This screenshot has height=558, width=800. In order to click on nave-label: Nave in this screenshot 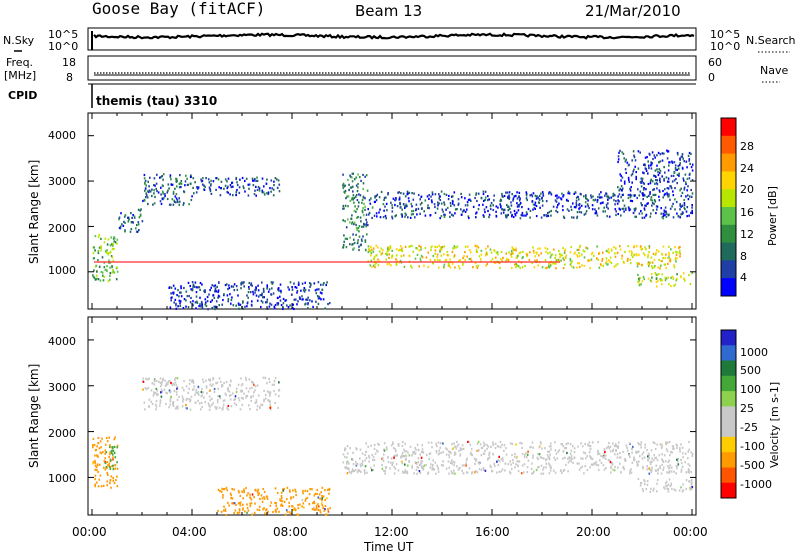, I will do `click(774, 70)`.